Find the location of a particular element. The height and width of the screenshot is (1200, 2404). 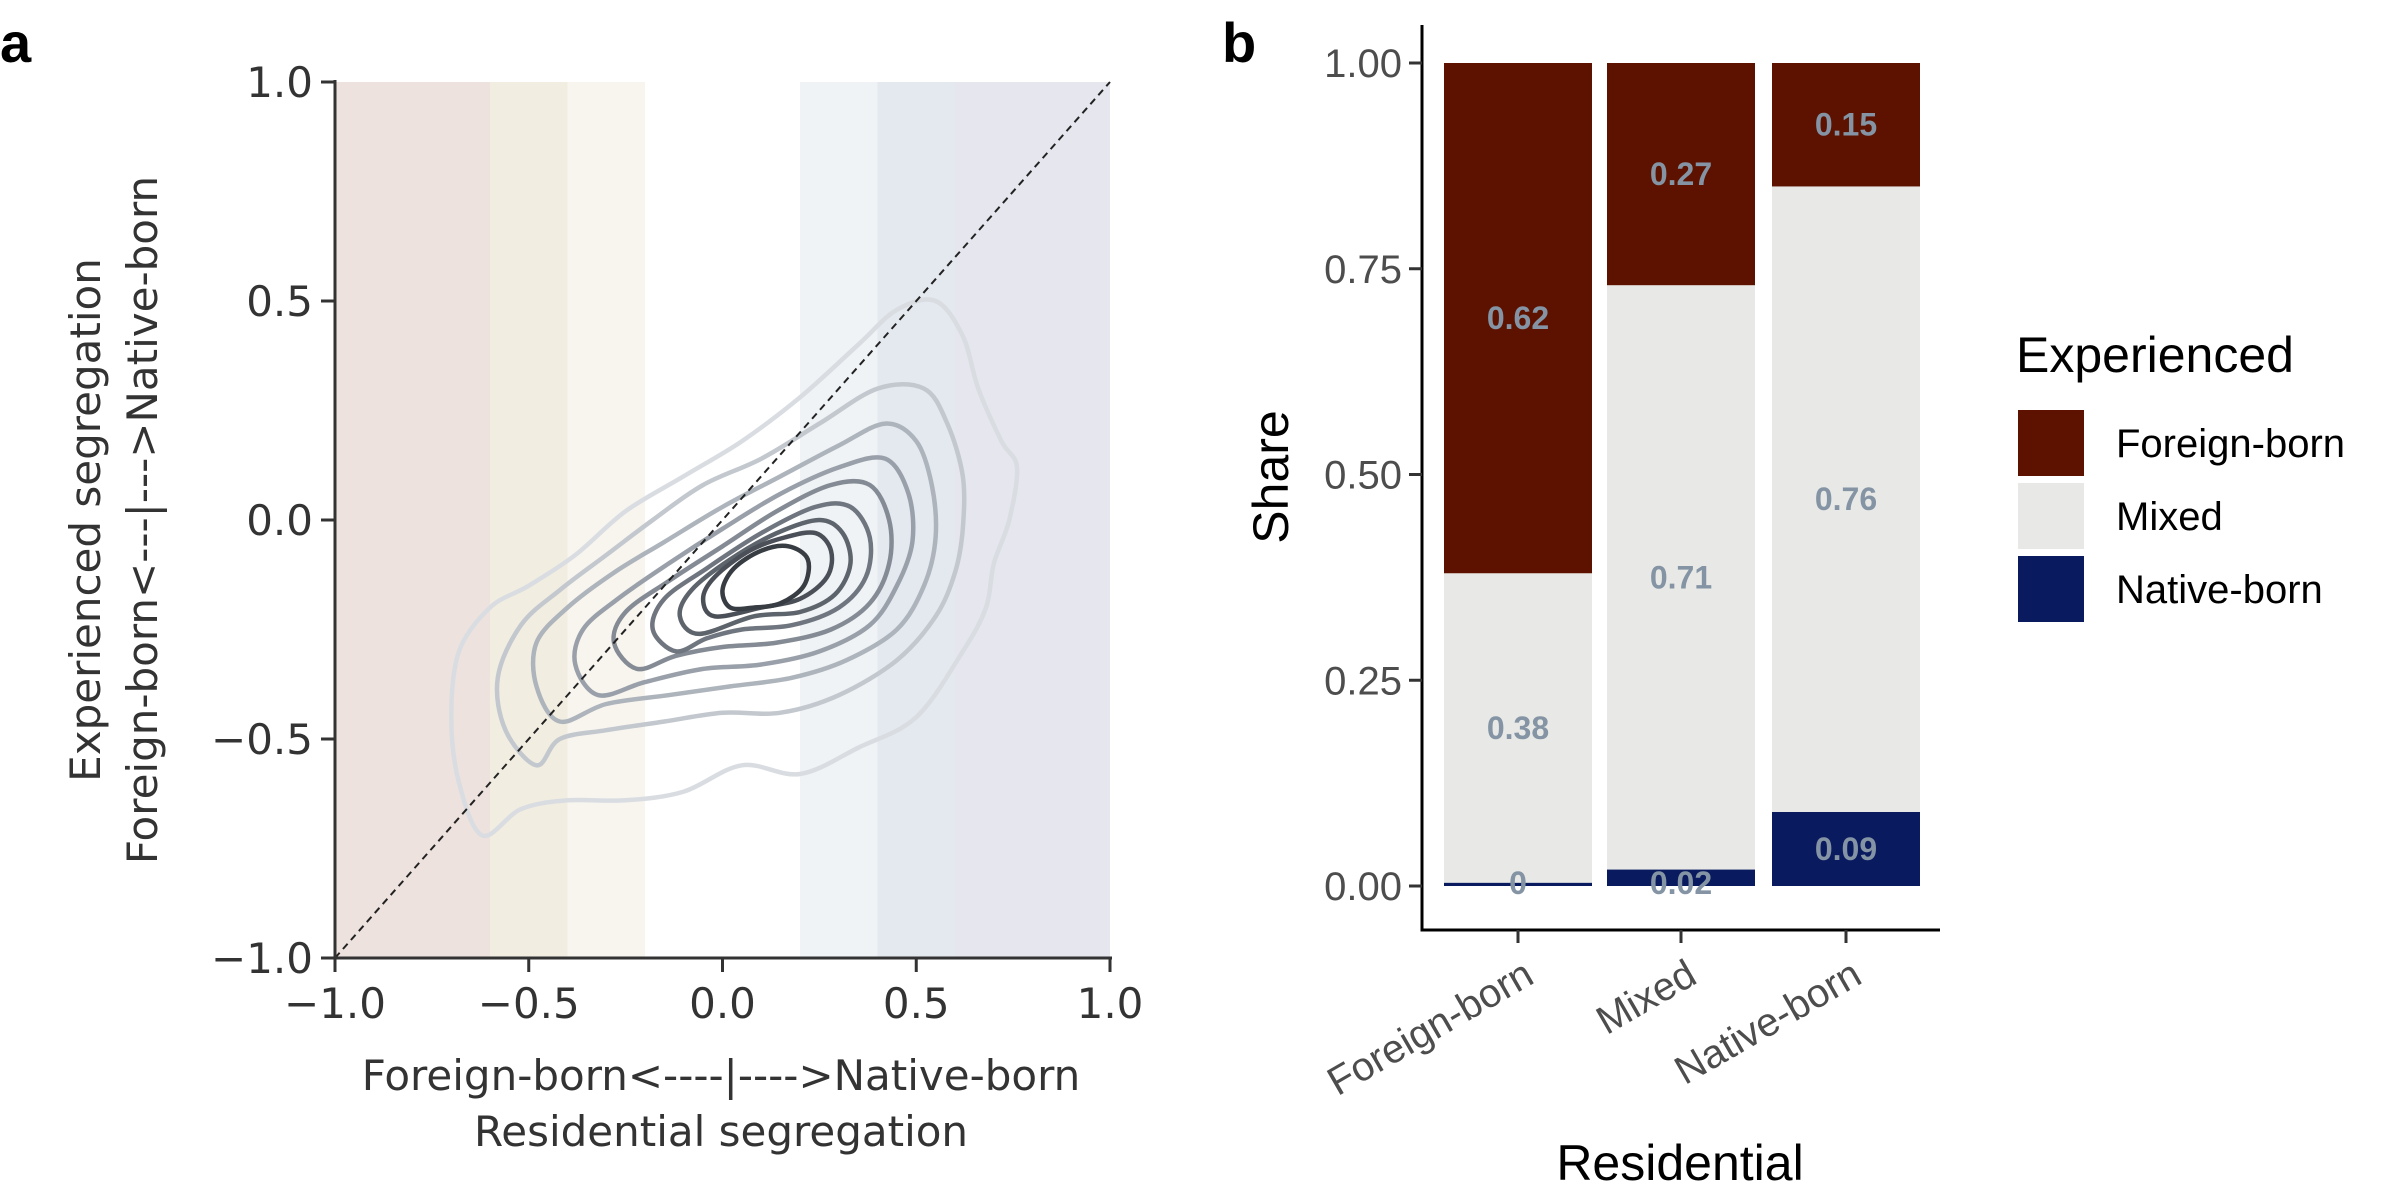

bar-value-label: 0.62 is located at coordinates (1518, 318).